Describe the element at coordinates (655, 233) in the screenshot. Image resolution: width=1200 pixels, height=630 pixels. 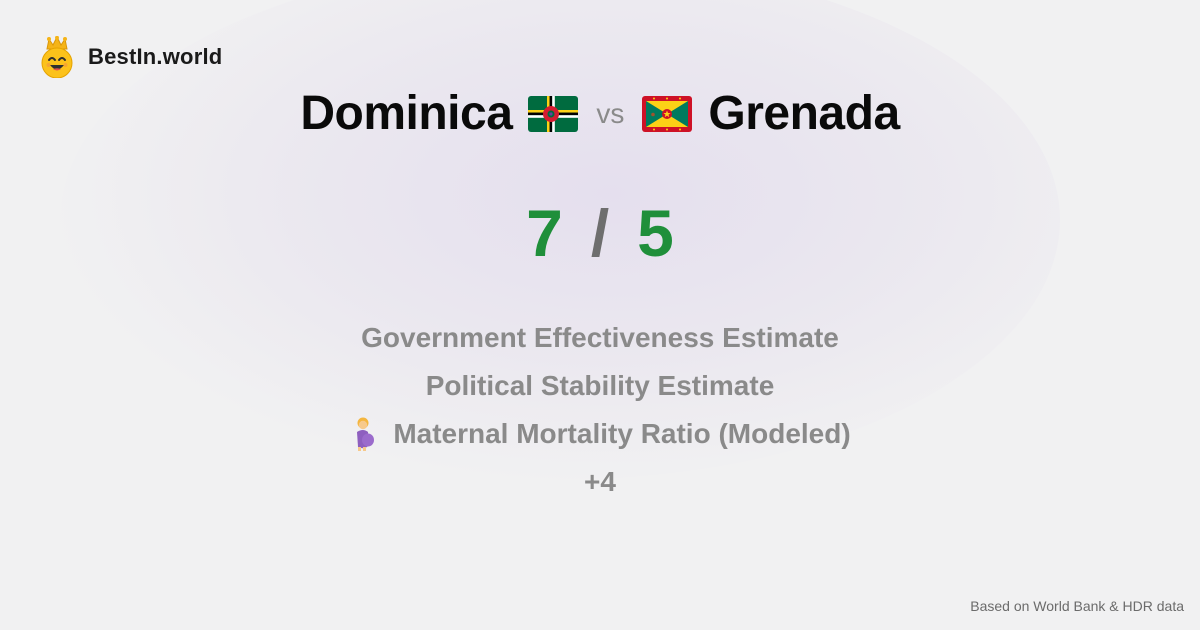
I see `score-b: 5` at that location.